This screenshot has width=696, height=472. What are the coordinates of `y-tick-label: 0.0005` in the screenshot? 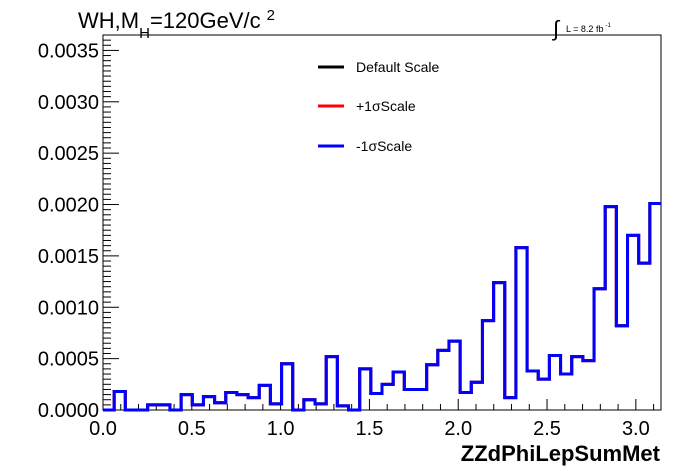 It's located at (68, 360).